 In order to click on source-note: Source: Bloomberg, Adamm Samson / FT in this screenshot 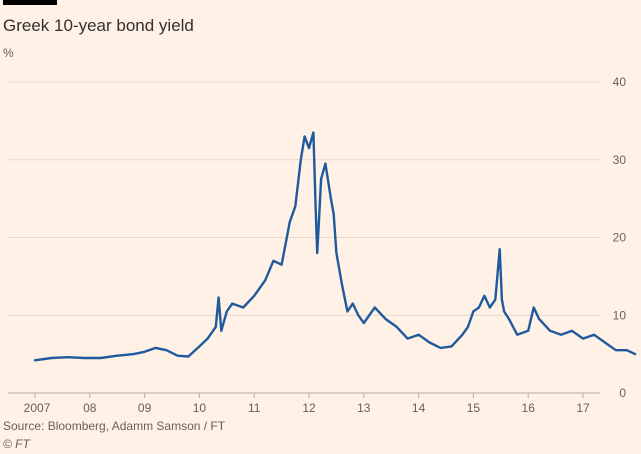, I will do `click(114, 426)`.